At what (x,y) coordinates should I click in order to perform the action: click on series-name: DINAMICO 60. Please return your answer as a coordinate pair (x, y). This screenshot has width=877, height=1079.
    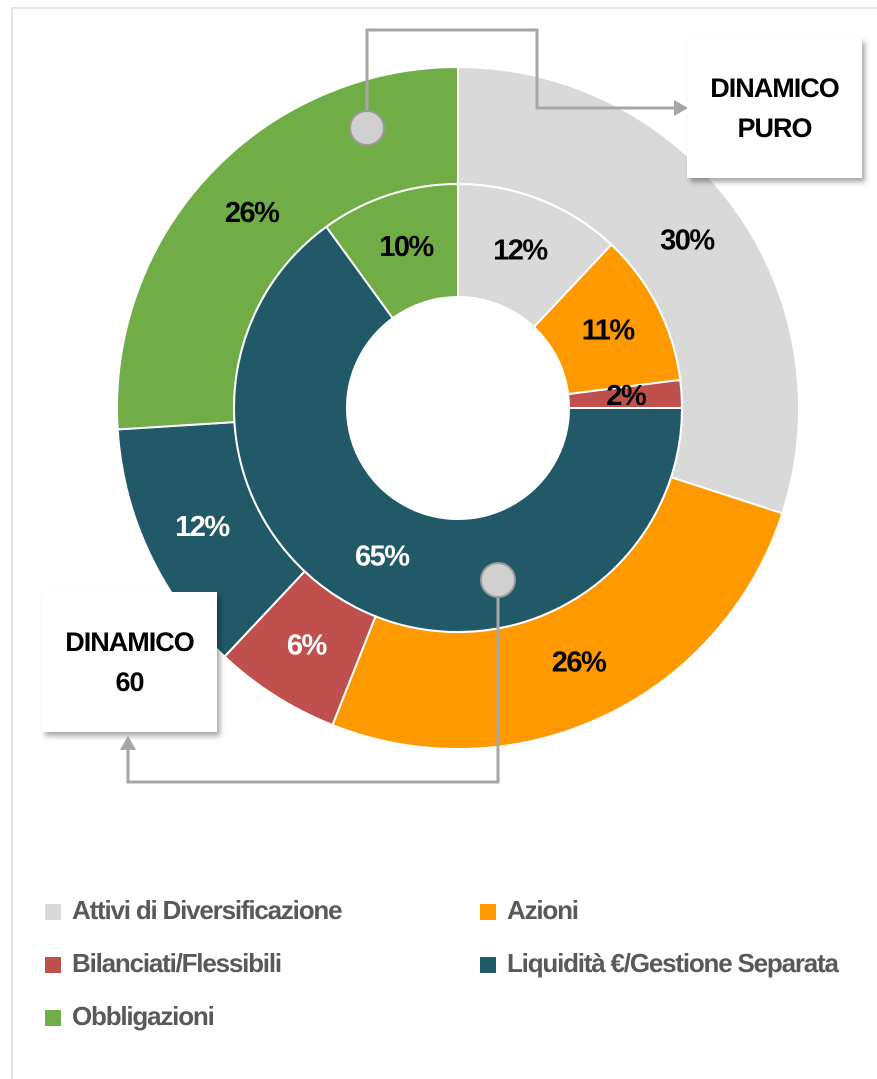
    Looking at the image, I should click on (130, 662).